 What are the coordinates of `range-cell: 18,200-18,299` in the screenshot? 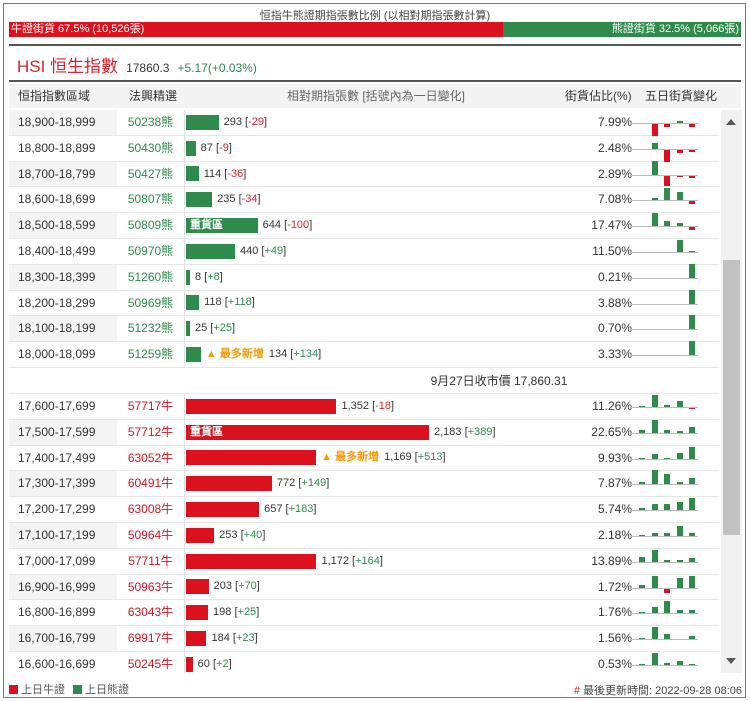 It's located at (57, 302).